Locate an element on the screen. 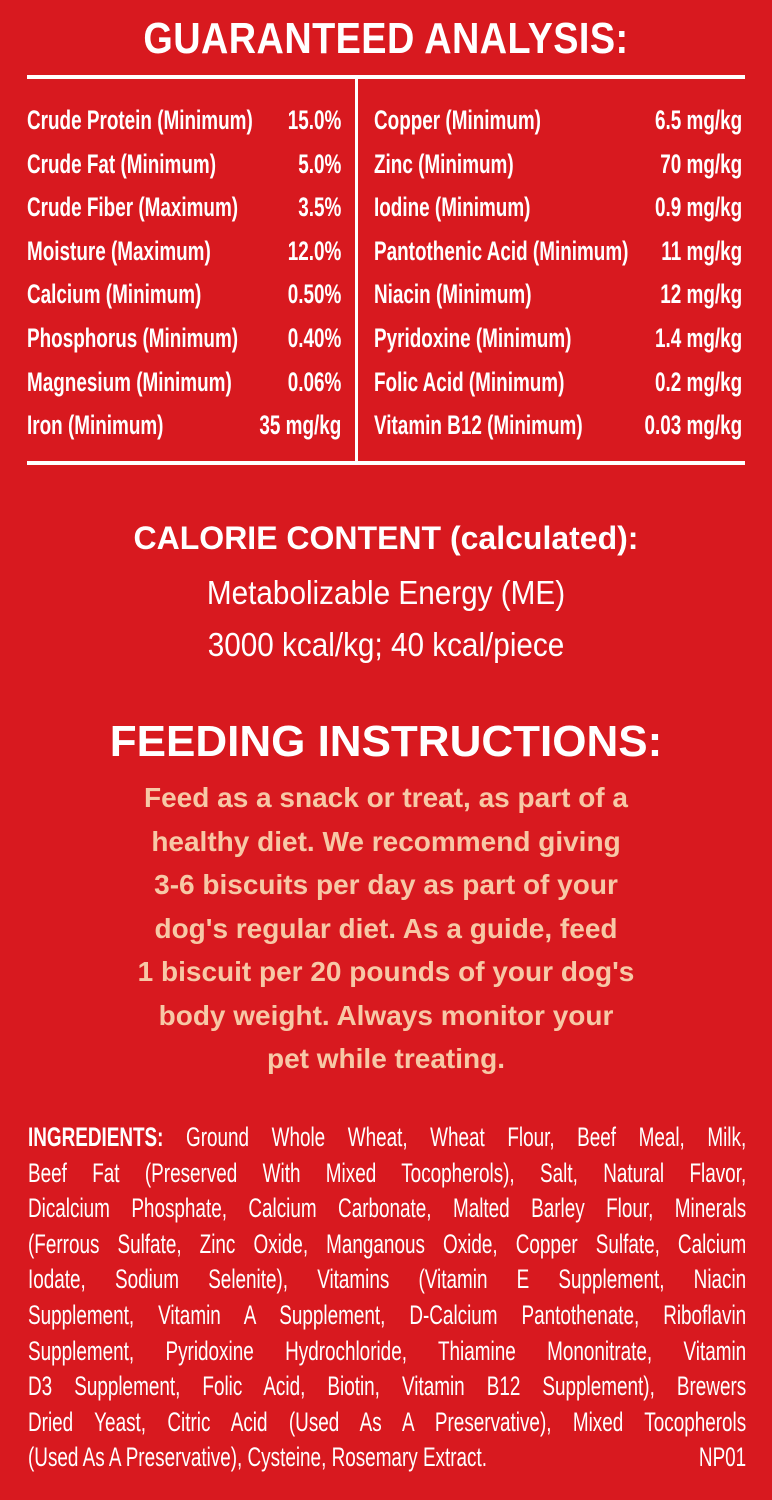 This screenshot has height=1500, width=772. analysis-row: Zinc (Minimum) 70 mg/kg is located at coordinates (558, 165).